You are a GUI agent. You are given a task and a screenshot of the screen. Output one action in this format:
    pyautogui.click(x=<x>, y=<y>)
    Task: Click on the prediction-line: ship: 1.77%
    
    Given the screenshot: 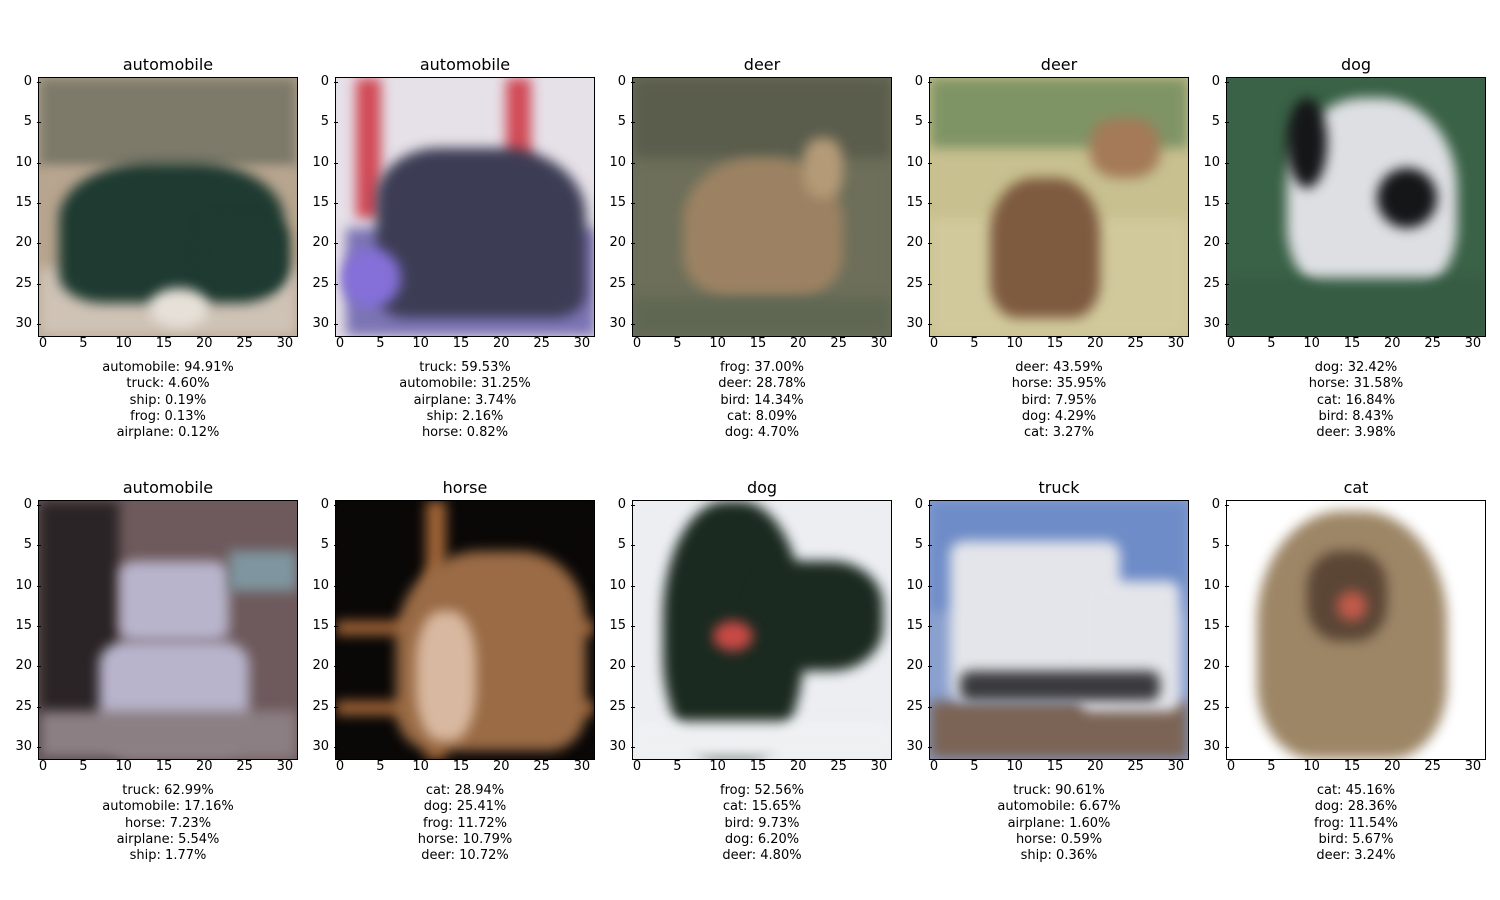 What is the action you would take?
    pyautogui.click(x=168, y=855)
    